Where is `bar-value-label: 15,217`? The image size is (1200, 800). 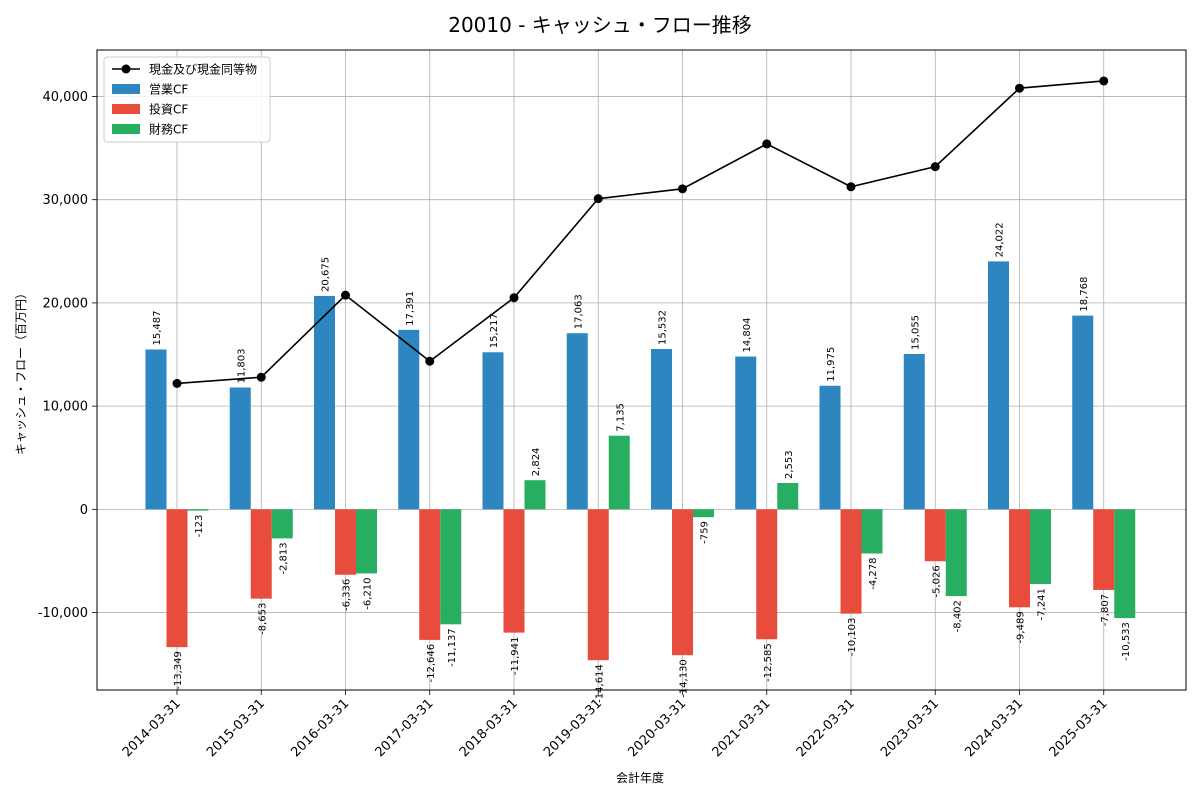
bar-value-label: 15,217 is located at coordinates (494, 330).